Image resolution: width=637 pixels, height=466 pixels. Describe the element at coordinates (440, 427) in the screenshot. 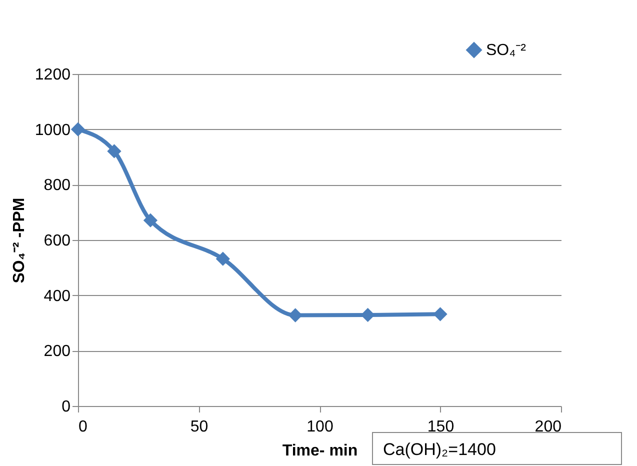

I see `x-tick-label: 150` at that location.